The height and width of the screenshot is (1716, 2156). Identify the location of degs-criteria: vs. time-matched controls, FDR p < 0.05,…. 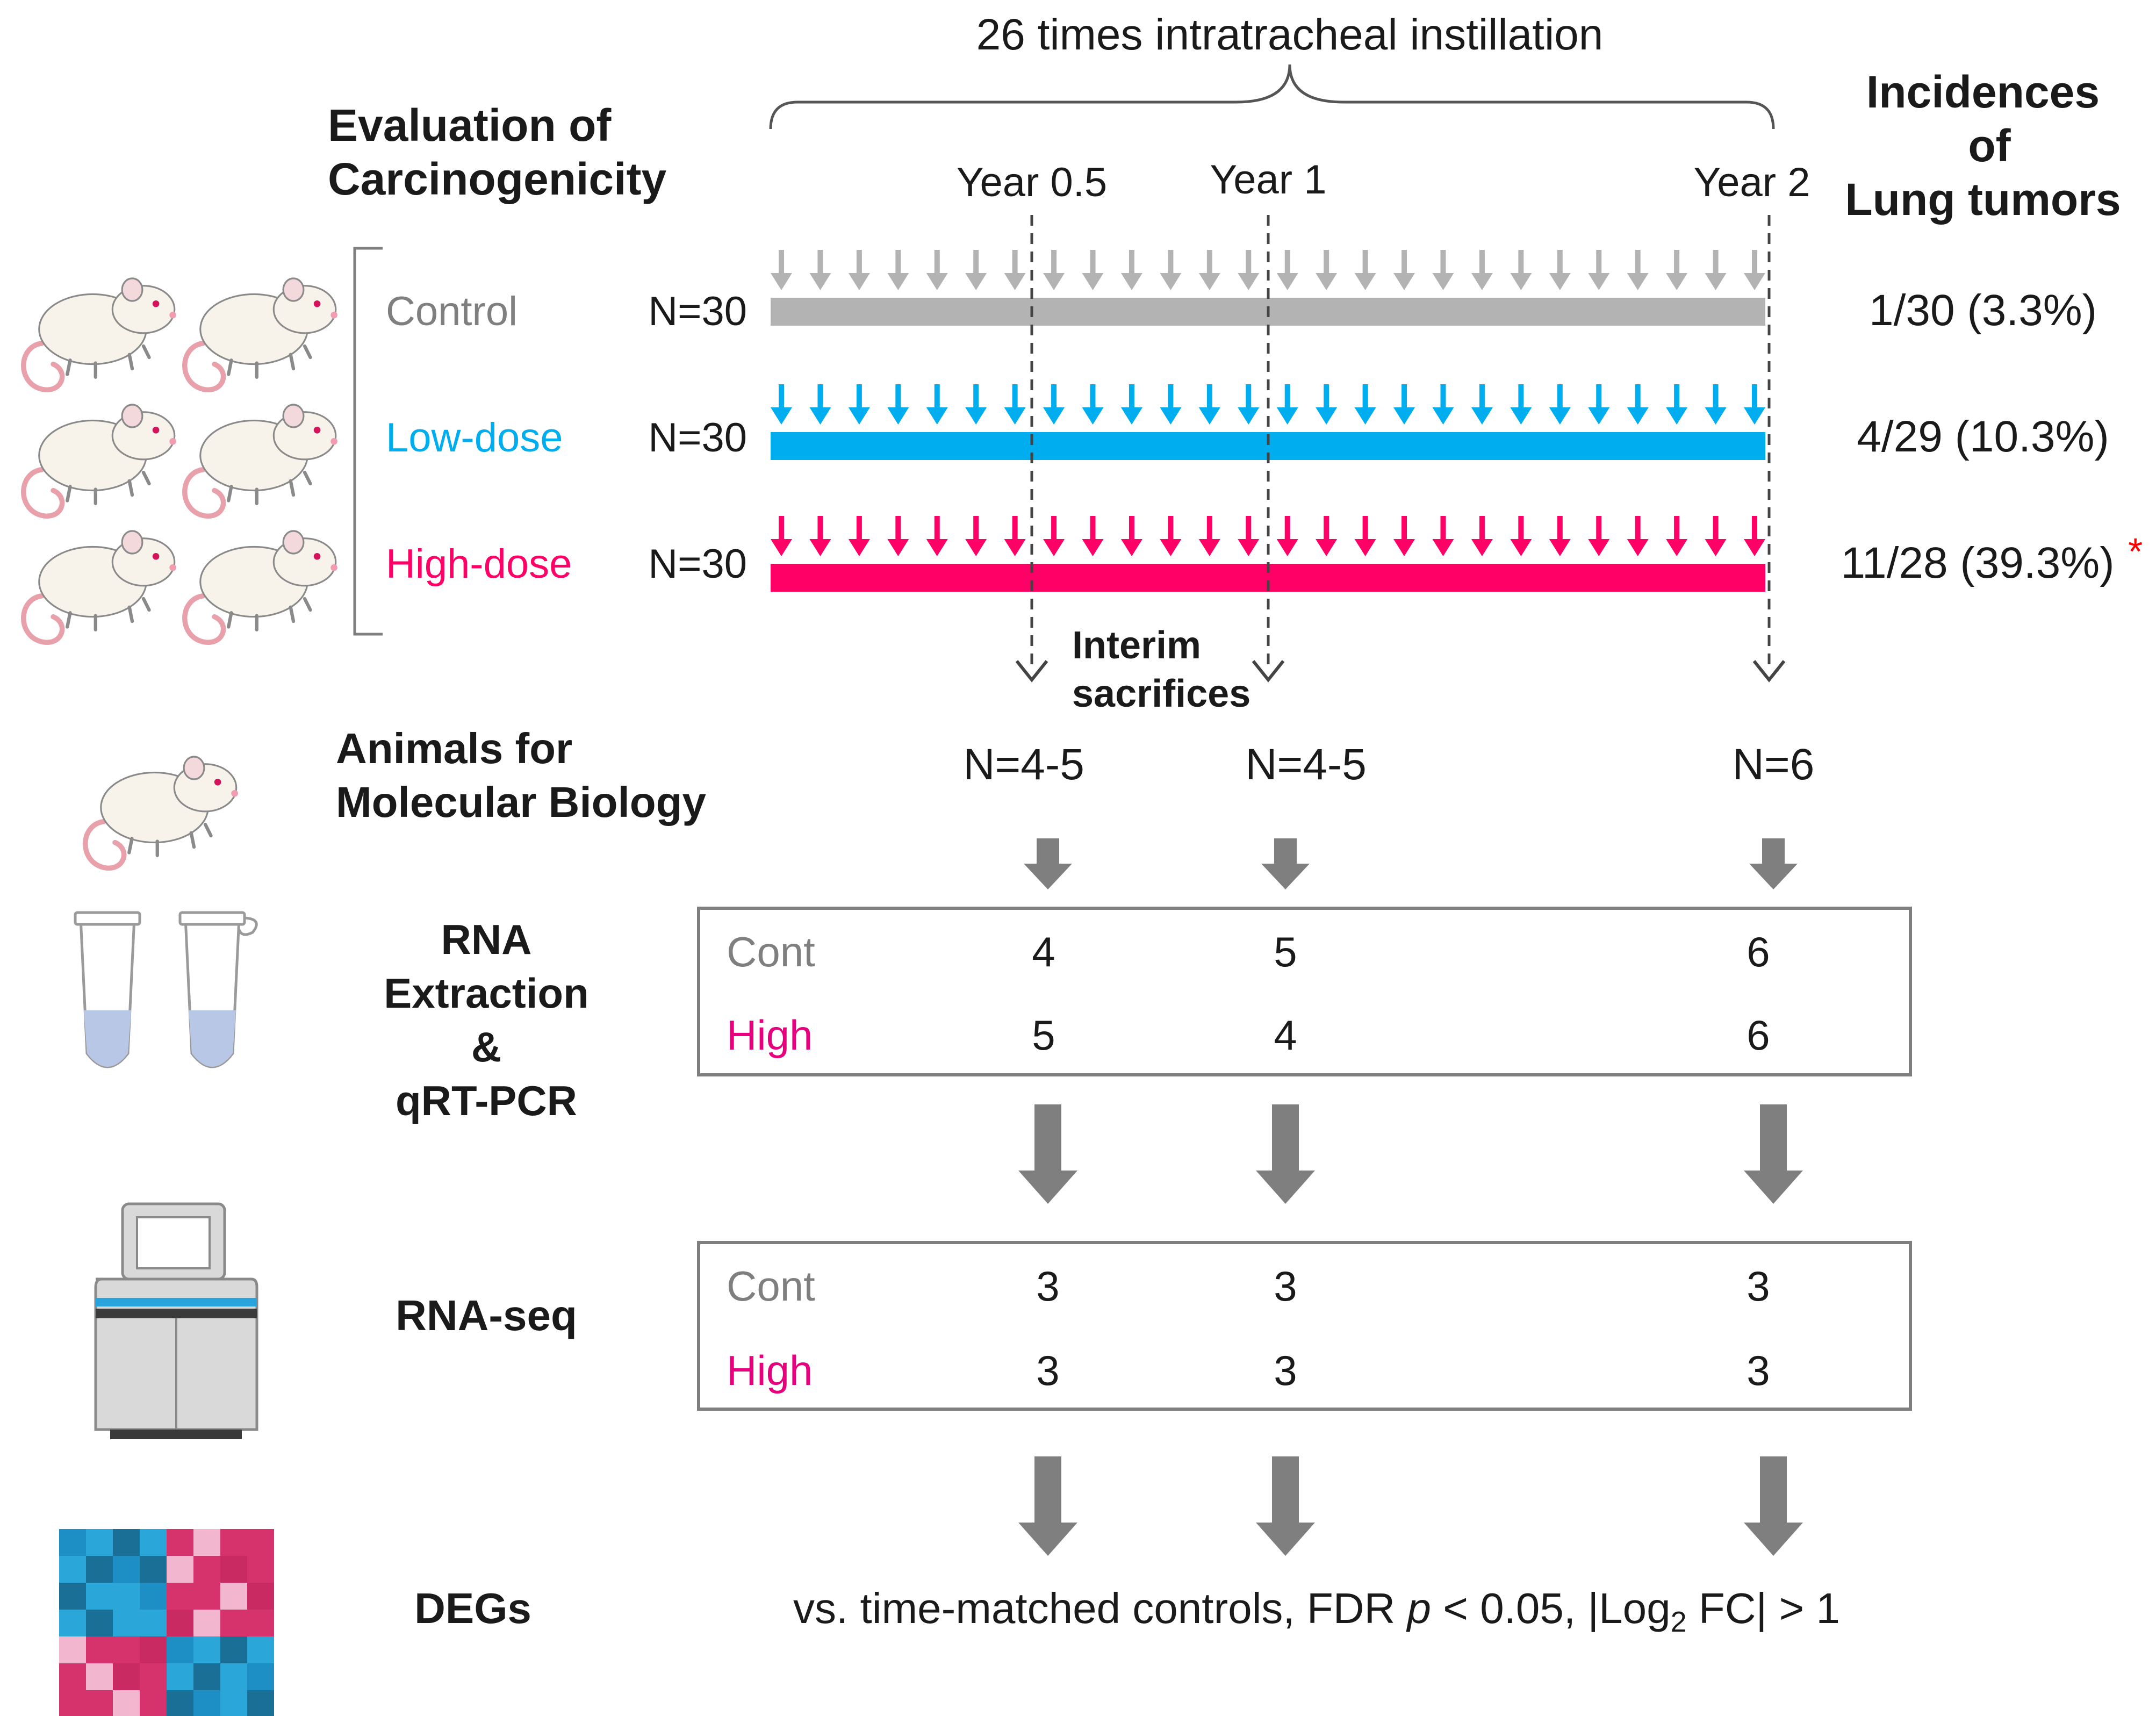
(1316, 1611).